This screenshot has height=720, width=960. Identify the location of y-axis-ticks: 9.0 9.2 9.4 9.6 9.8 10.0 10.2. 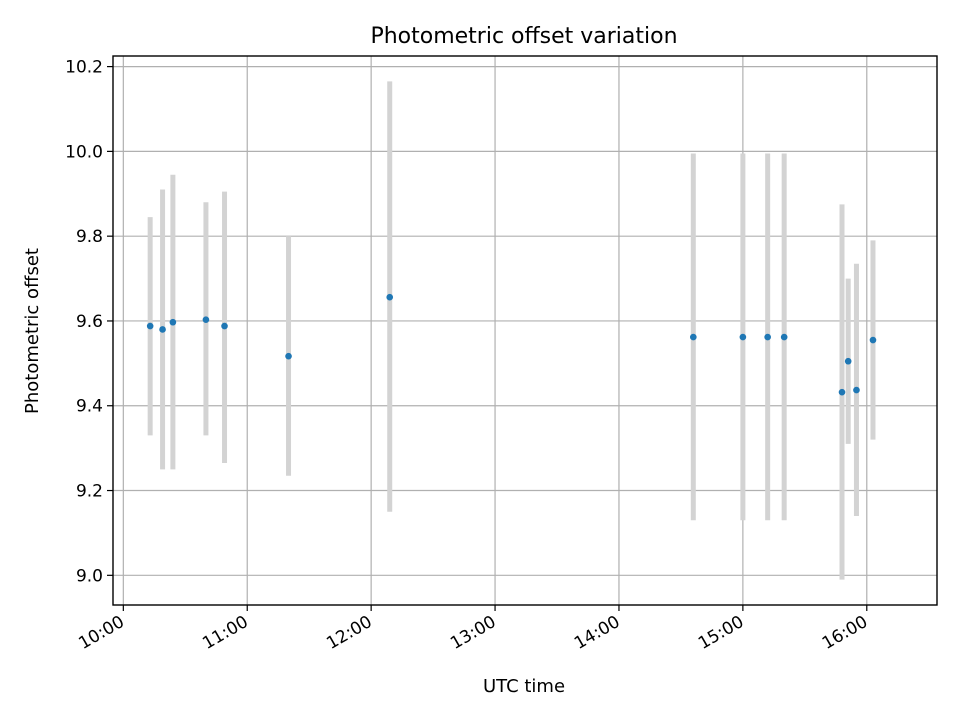
(89, 322).